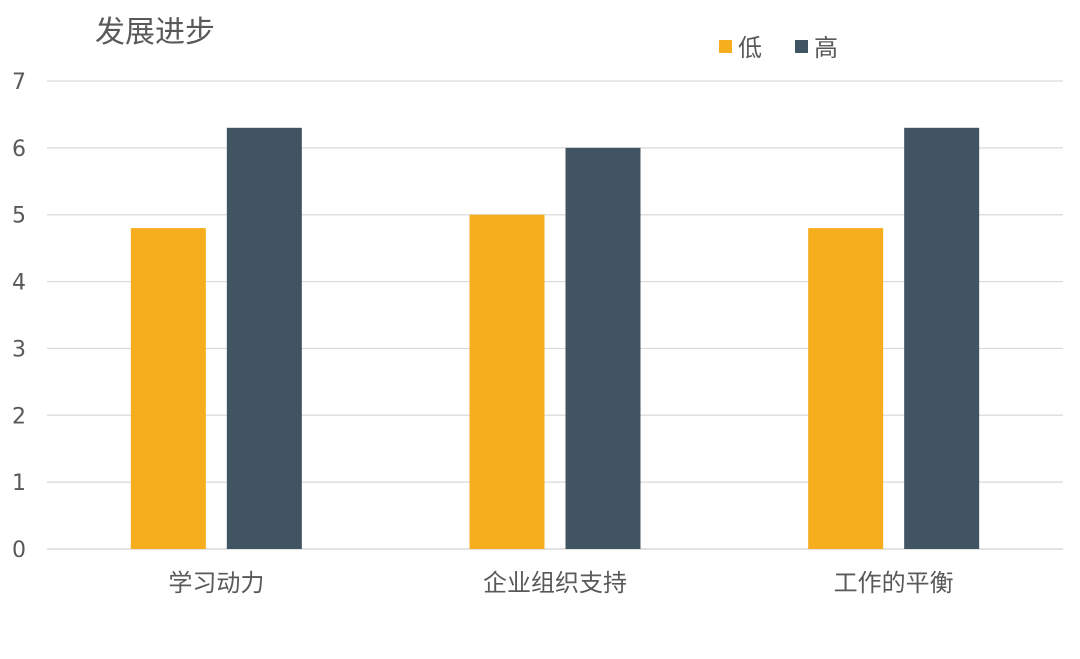  I want to click on legend-label-high: 高, so click(826, 48).